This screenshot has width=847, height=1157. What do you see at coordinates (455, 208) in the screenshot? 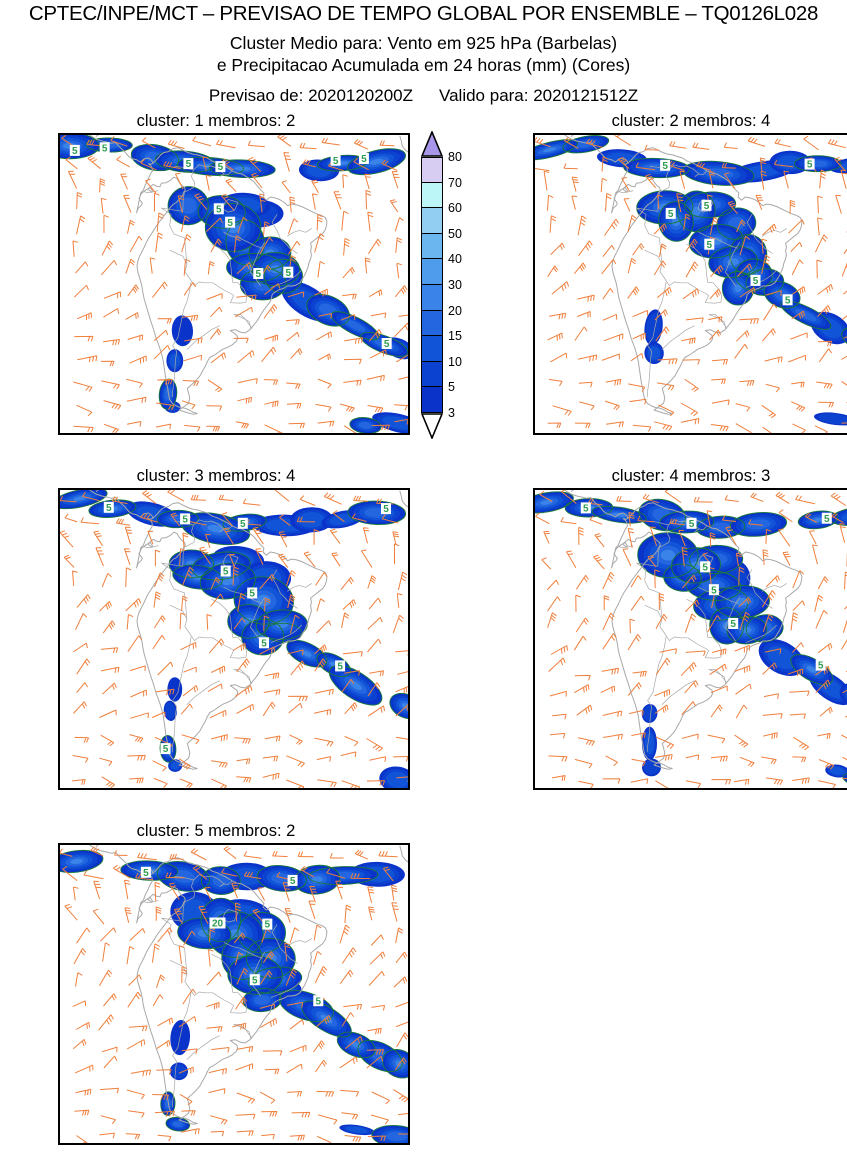
I see `colorbar-tick-label: 60` at bounding box center [455, 208].